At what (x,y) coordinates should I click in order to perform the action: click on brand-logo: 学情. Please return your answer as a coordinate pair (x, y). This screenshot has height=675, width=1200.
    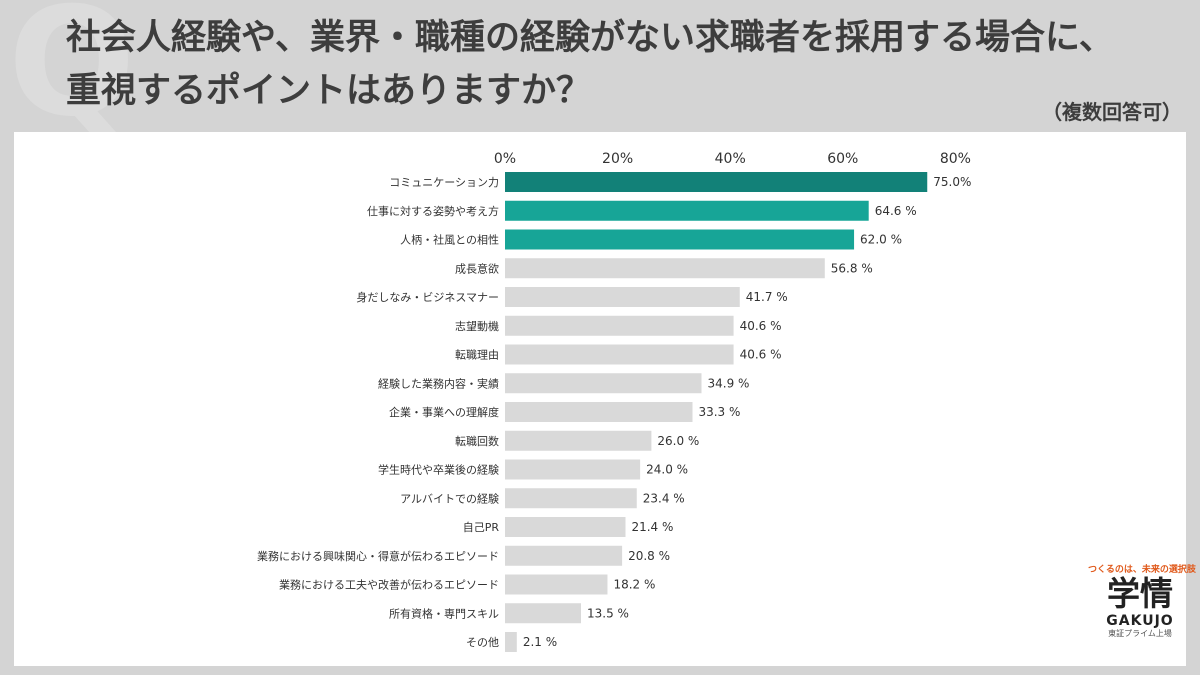
    Looking at the image, I should click on (1140, 593).